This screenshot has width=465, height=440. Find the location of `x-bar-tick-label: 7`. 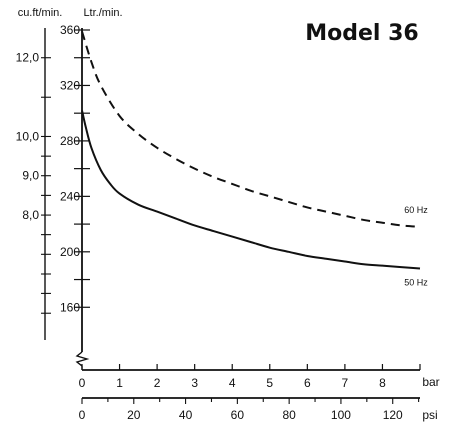

x-bar-tick-label: 7 is located at coordinates (345, 383).